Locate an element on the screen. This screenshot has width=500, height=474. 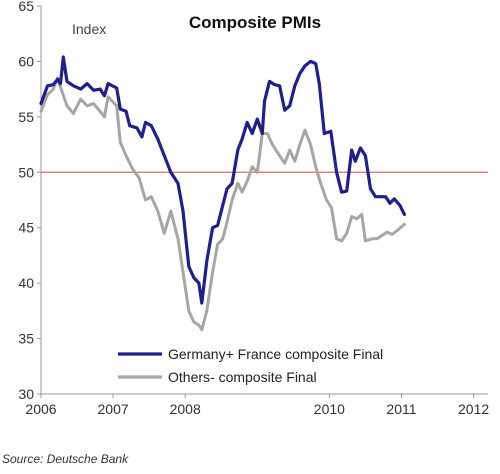
y-tick-label: 35 is located at coordinates (26, 339).